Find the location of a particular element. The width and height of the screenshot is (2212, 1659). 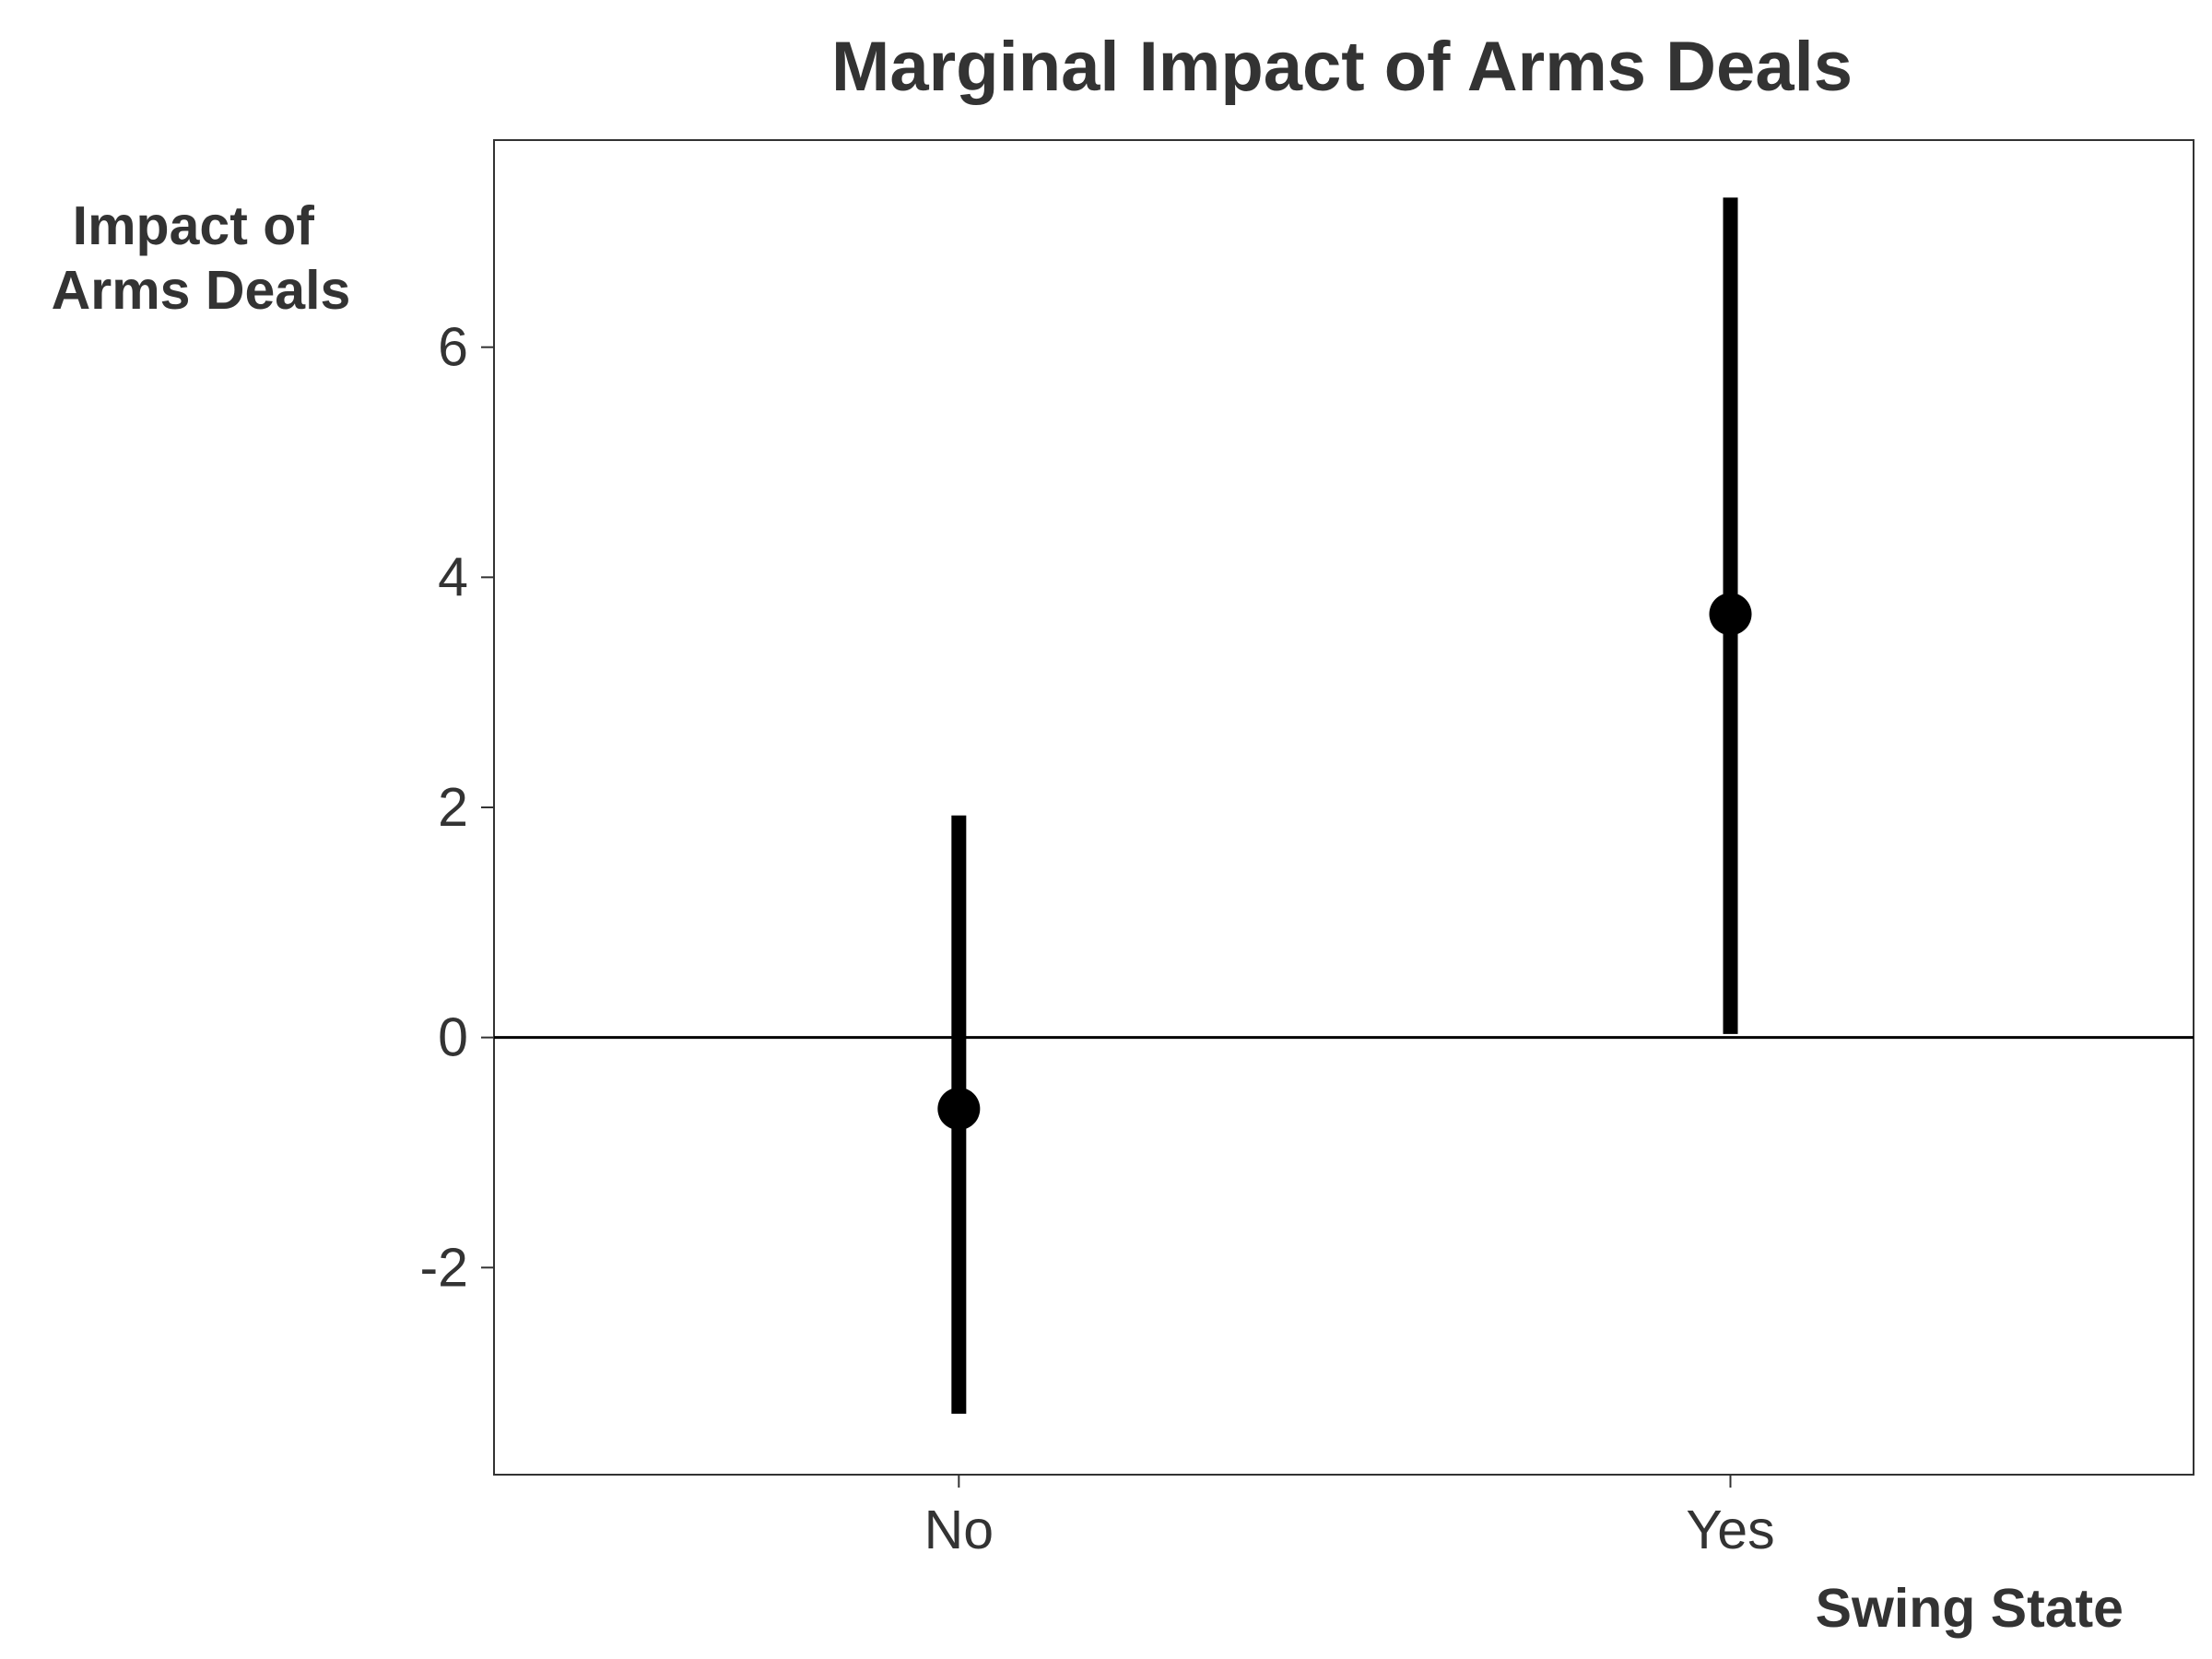

x-tick-label: Yes is located at coordinates (1730, 1530).